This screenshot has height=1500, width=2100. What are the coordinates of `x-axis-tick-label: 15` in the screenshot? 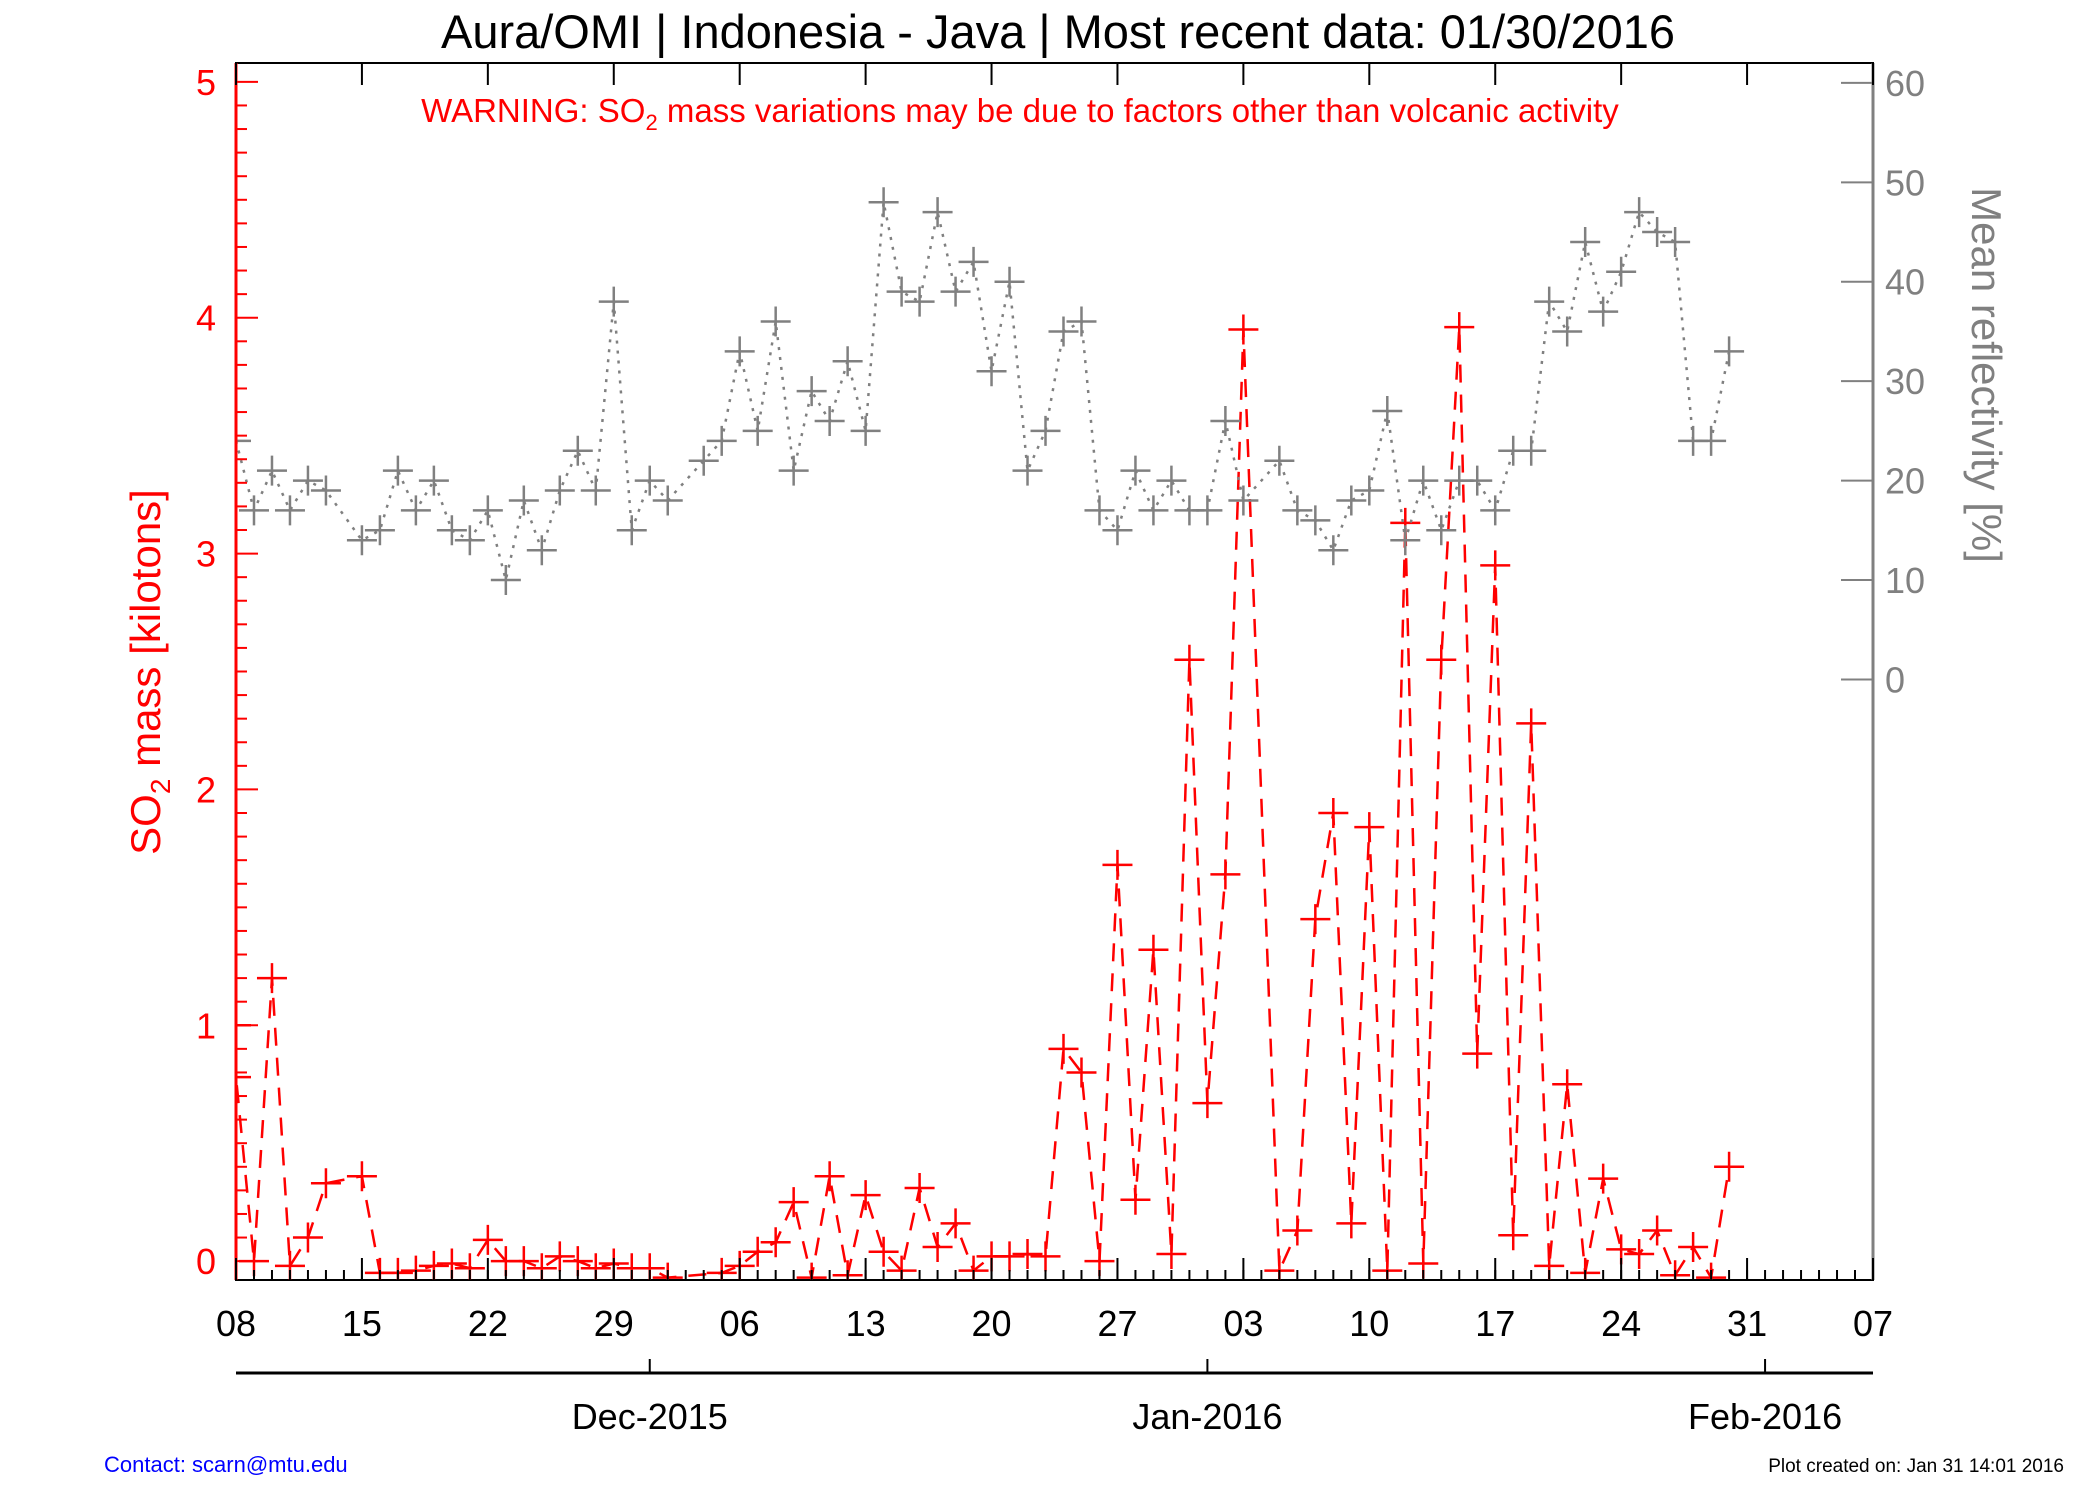 It's located at (362, 1323).